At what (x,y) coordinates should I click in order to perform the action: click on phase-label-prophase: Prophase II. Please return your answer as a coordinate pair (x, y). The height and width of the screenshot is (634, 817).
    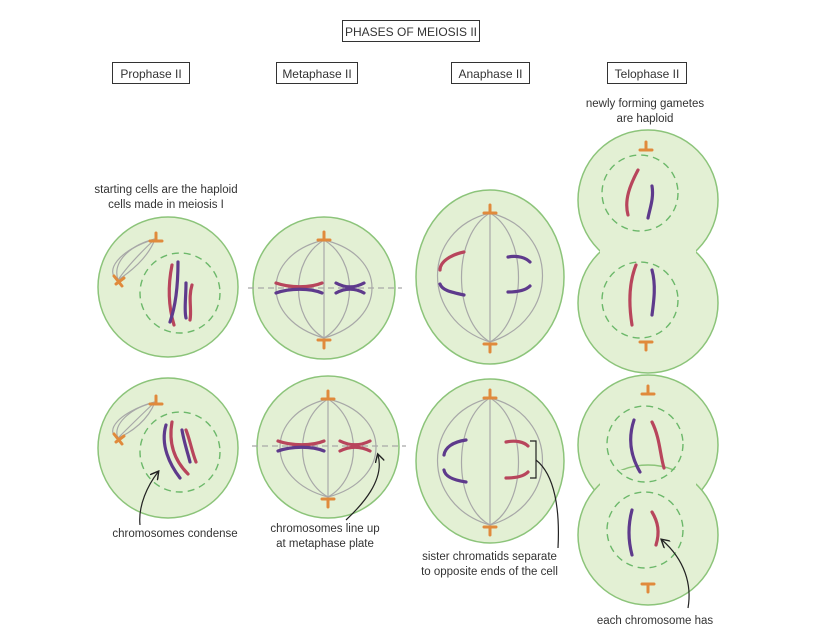
    Looking at the image, I should click on (151, 73).